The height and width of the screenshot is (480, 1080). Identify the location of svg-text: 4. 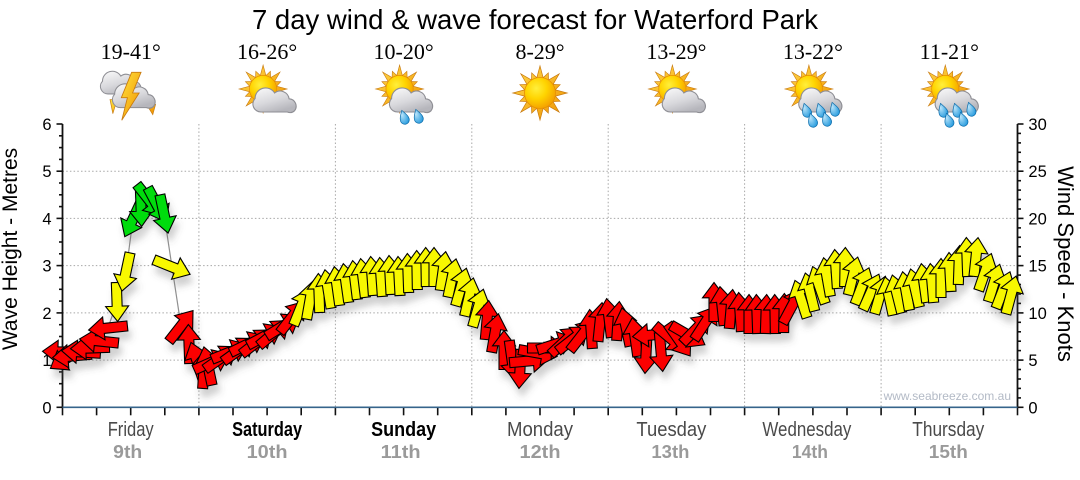
(46, 219).